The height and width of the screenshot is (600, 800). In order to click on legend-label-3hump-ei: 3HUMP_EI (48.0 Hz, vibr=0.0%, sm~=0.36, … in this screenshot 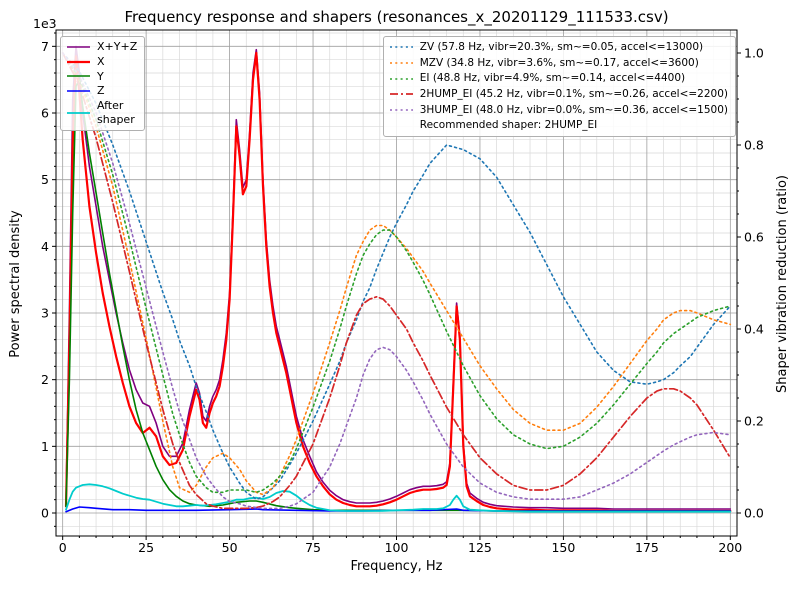, I will do `click(573, 109)`.